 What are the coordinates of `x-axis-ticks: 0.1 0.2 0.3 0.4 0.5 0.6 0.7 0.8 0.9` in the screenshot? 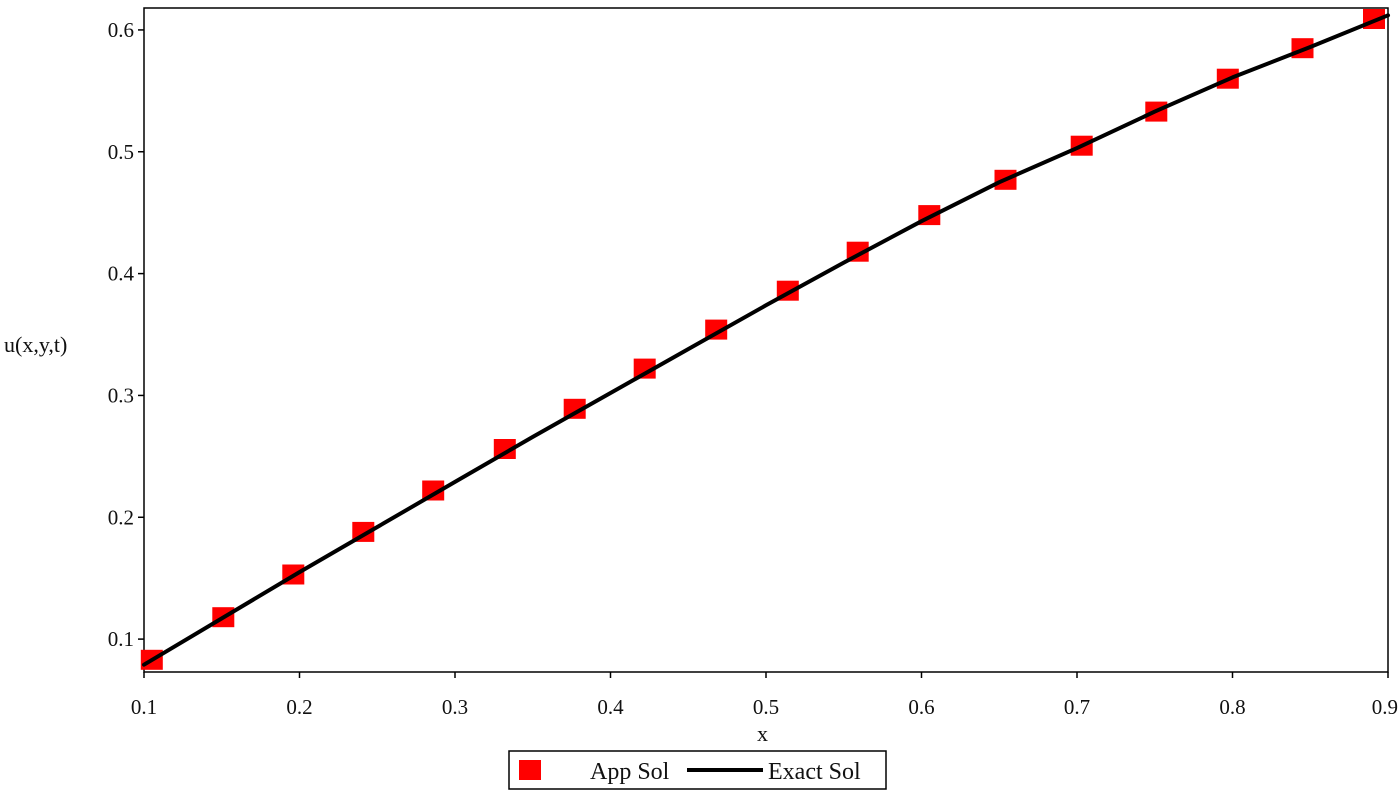 It's located at (764, 695).